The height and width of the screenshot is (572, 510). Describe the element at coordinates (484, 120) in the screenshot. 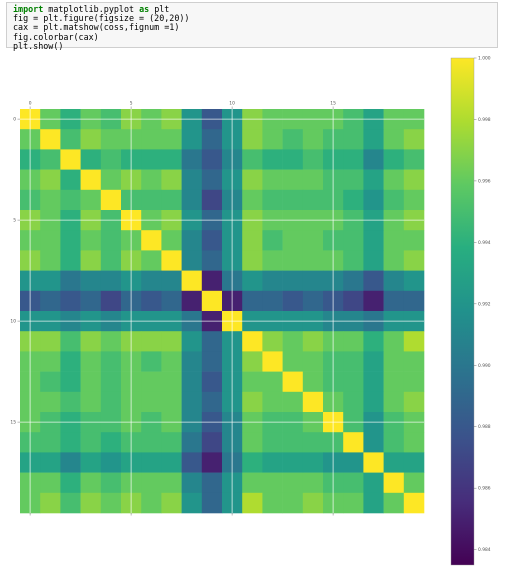

I see `colorbar-tick-label: 0.998` at that location.